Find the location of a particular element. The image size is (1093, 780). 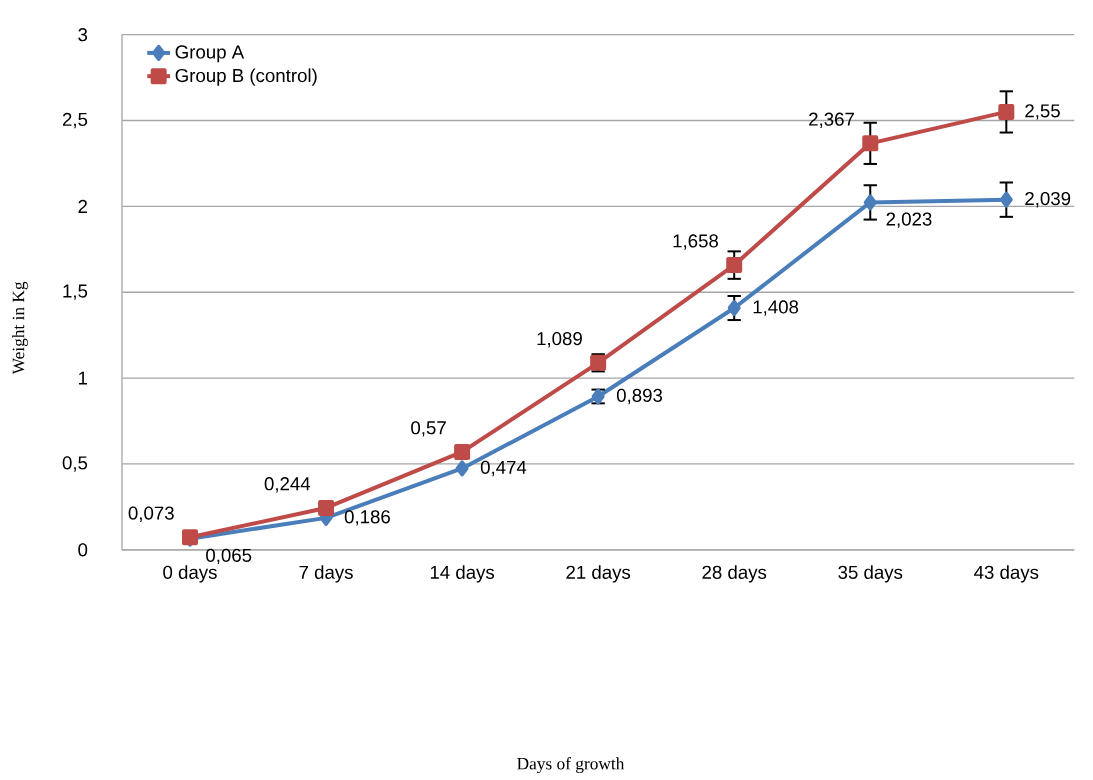

data-label: 1,658 is located at coordinates (696, 242).